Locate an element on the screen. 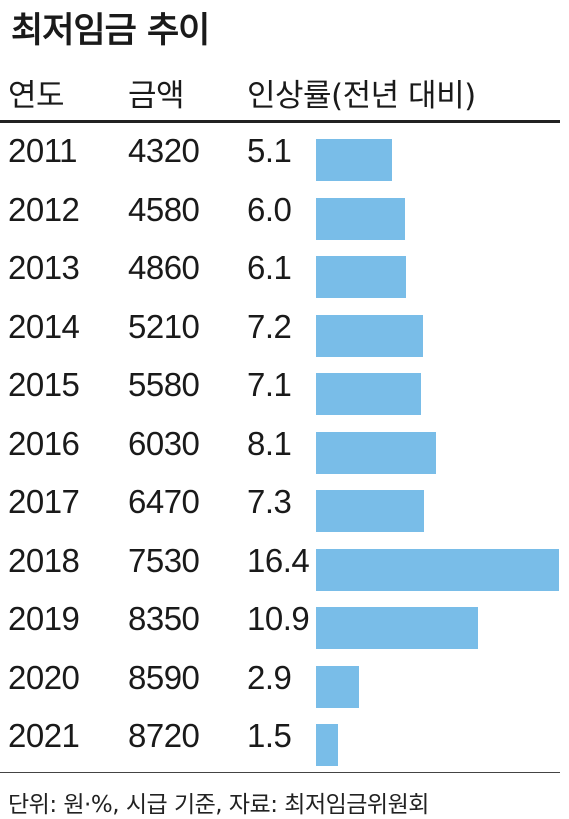  year-cell: 2018 is located at coordinates (44, 560).